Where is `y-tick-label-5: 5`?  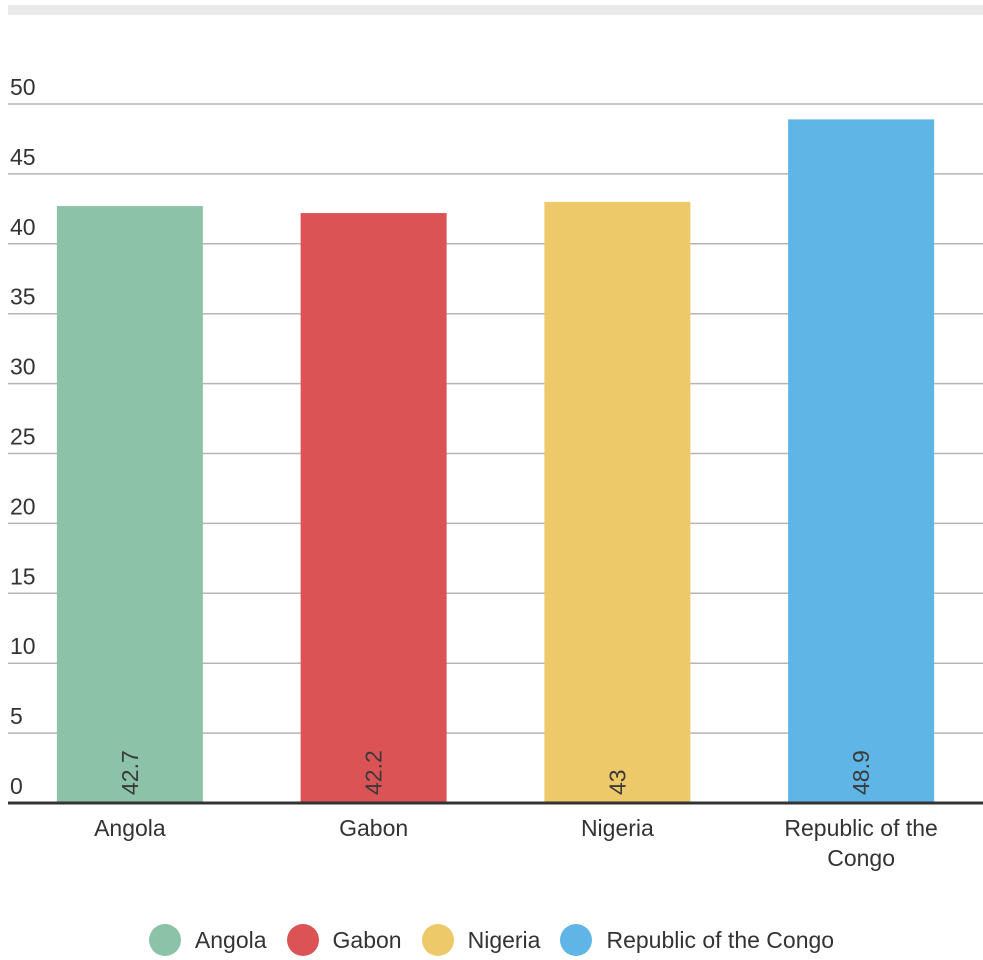 y-tick-label-5: 5 is located at coordinates (16, 716).